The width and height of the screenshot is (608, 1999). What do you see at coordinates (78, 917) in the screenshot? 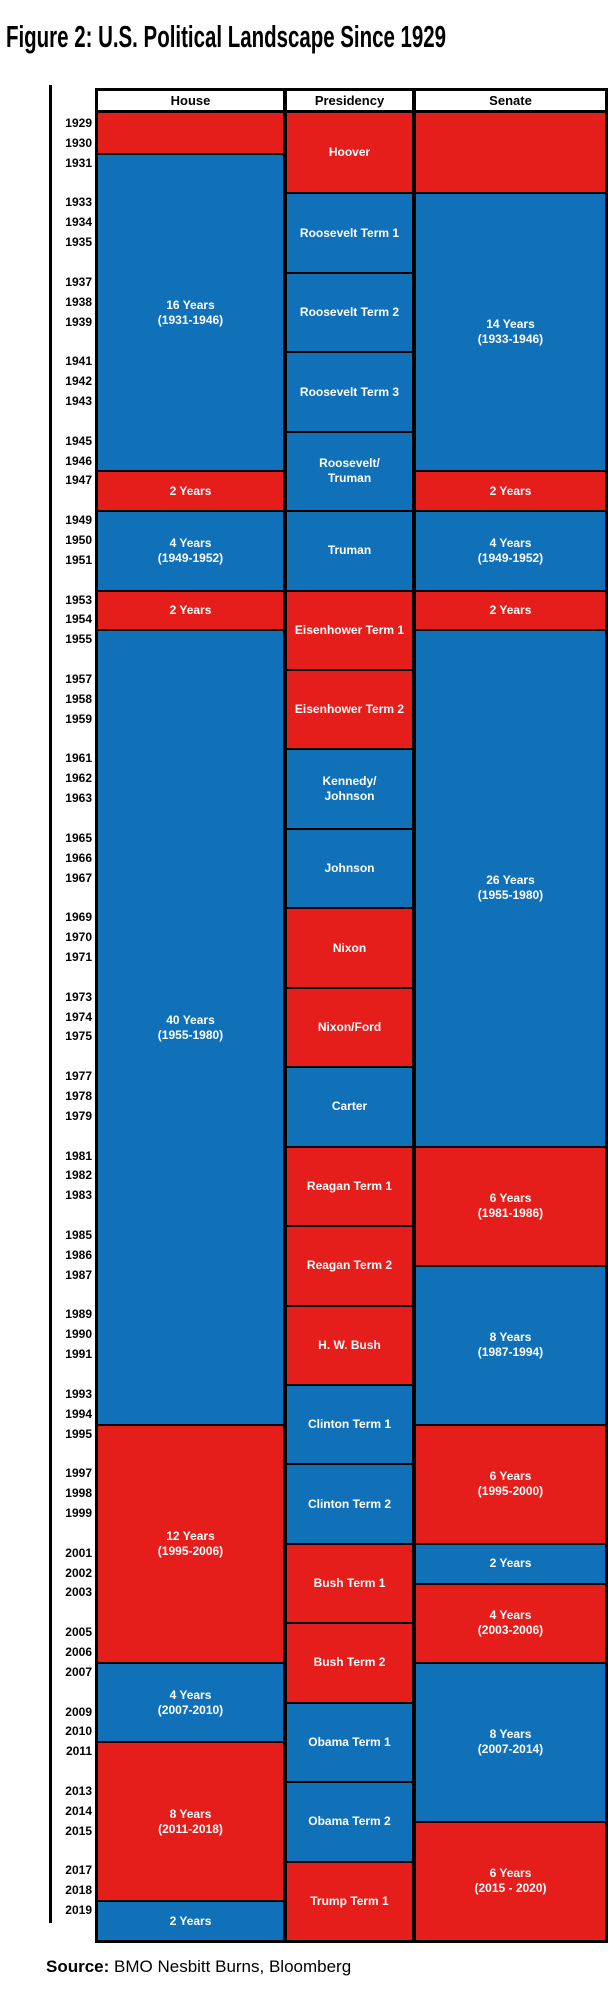
I see `year-tick-label: 1969` at bounding box center [78, 917].